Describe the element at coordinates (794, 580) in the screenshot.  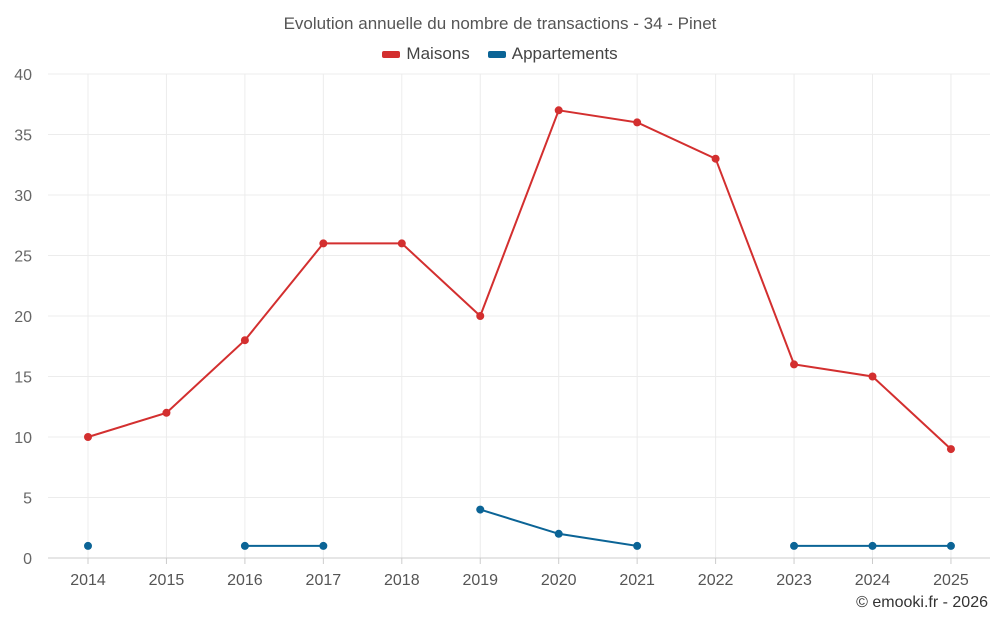
I see `x-tick-label: 2023` at that location.